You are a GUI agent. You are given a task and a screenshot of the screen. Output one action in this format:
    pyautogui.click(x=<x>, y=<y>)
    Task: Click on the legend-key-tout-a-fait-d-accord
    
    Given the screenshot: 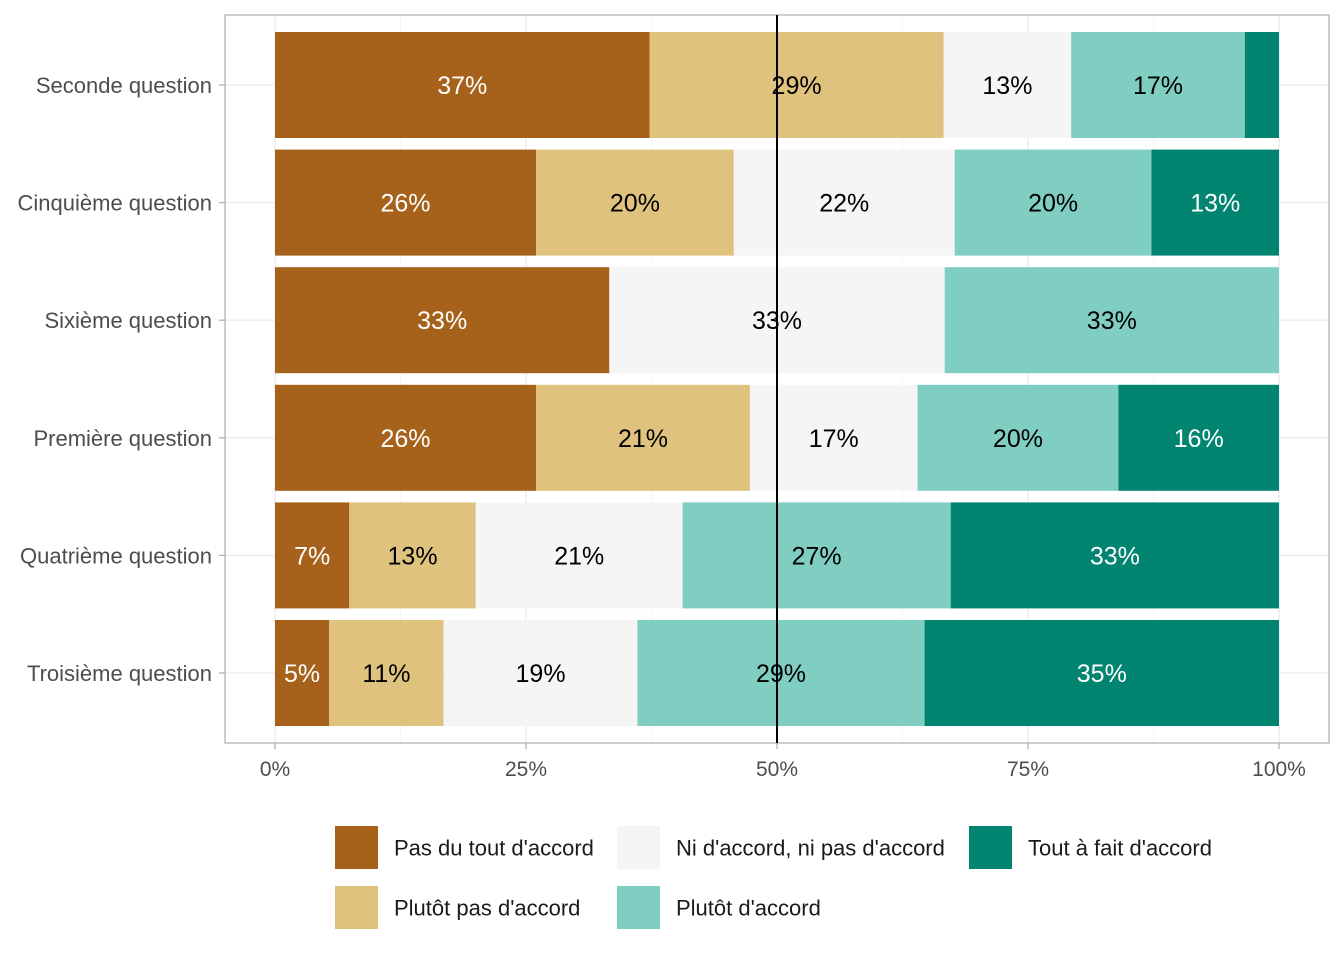 What is the action you would take?
    pyautogui.click(x=990, y=847)
    